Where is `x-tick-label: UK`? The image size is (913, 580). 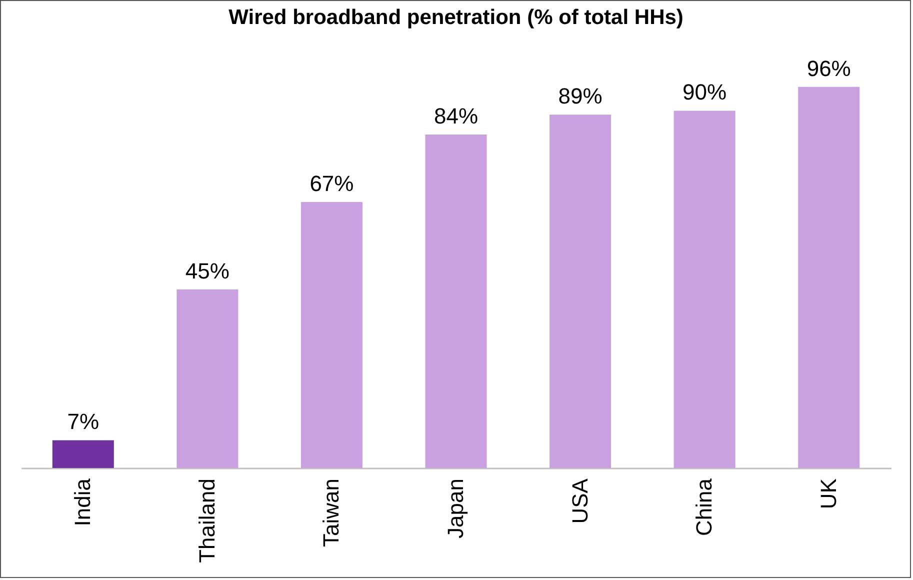 x-tick-label: UK is located at coordinates (828, 494).